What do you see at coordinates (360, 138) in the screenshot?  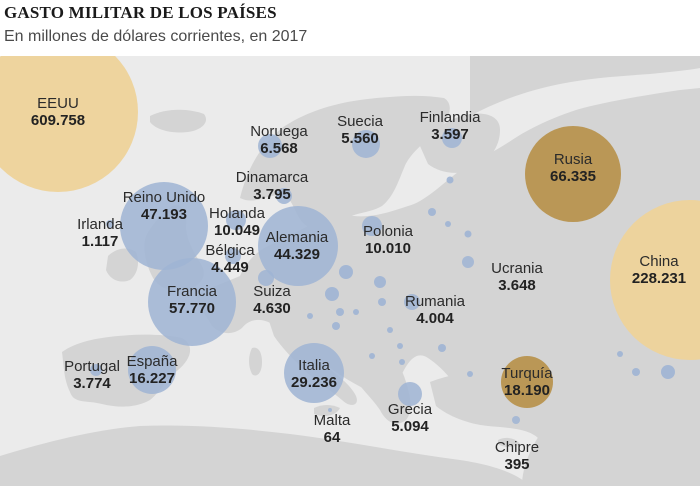 I see `country-value: 5.560` at bounding box center [360, 138].